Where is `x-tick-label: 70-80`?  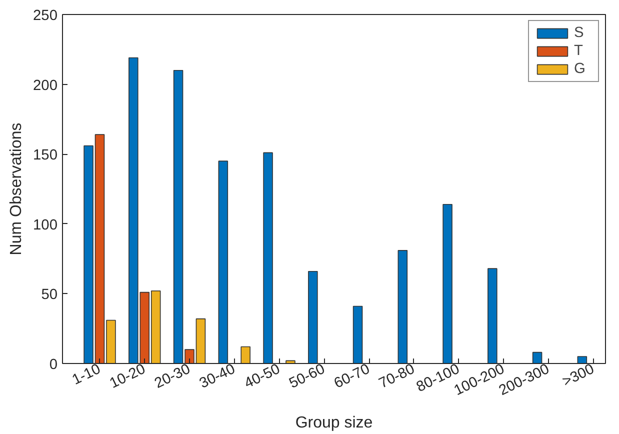 x-tick-label: 70-80 is located at coordinates (397, 376).